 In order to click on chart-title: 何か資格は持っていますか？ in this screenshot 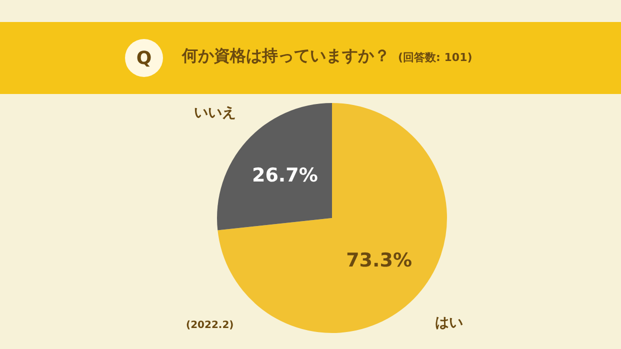, I will do `click(286, 55)`.